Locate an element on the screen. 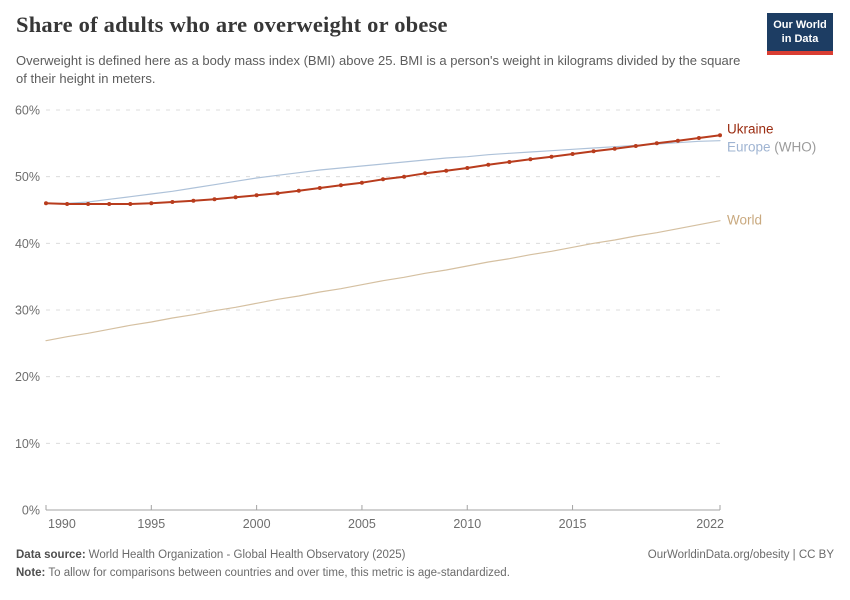  series-line-ukraine is located at coordinates (383, 169).